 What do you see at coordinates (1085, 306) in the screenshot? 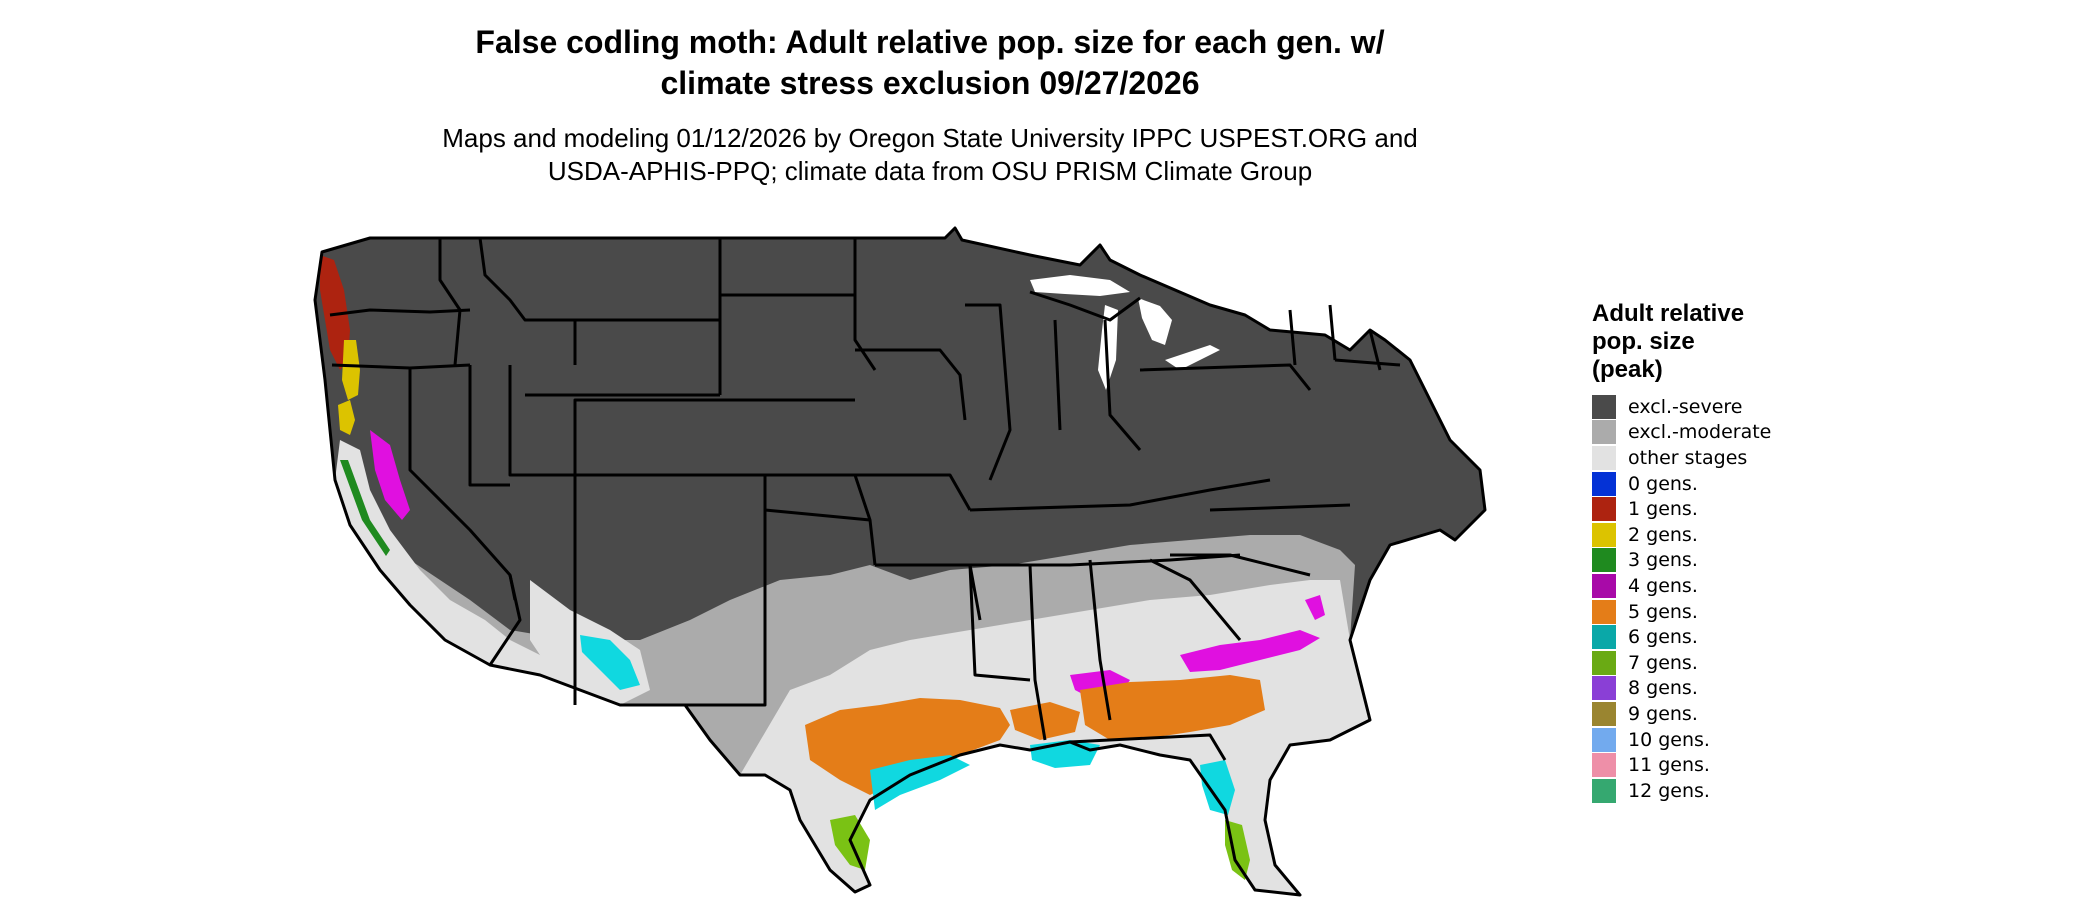
I see `border-mi-peninsula` at bounding box center [1085, 306].